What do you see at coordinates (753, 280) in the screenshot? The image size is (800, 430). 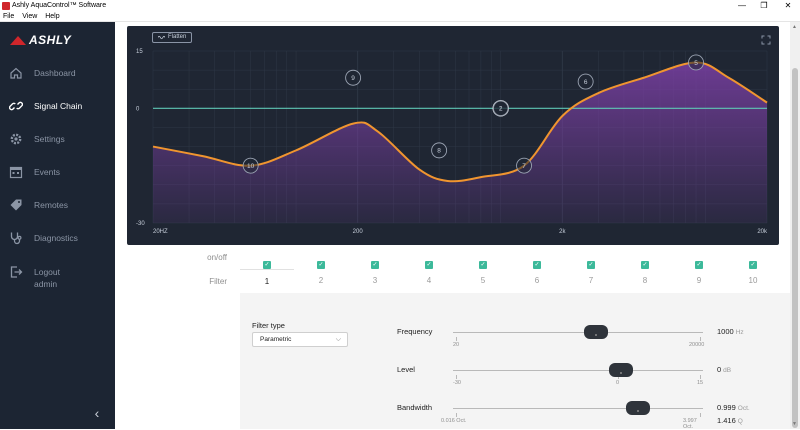 I see `tab-filter-10: 10` at bounding box center [753, 280].